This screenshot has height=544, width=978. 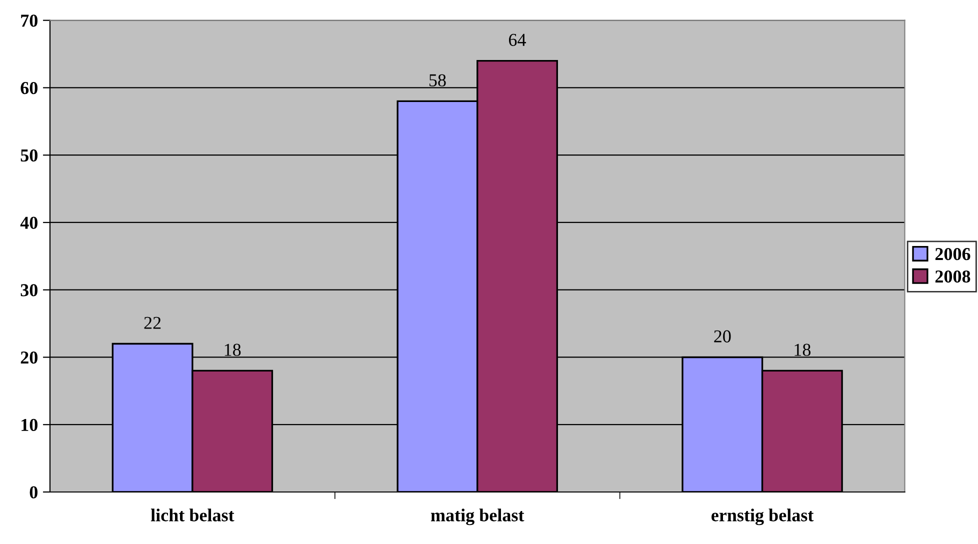 What do you see at coordinates (29, 222) in the screenshot?
I see `y-tick-label: 40` at bounding box center [29, 222].